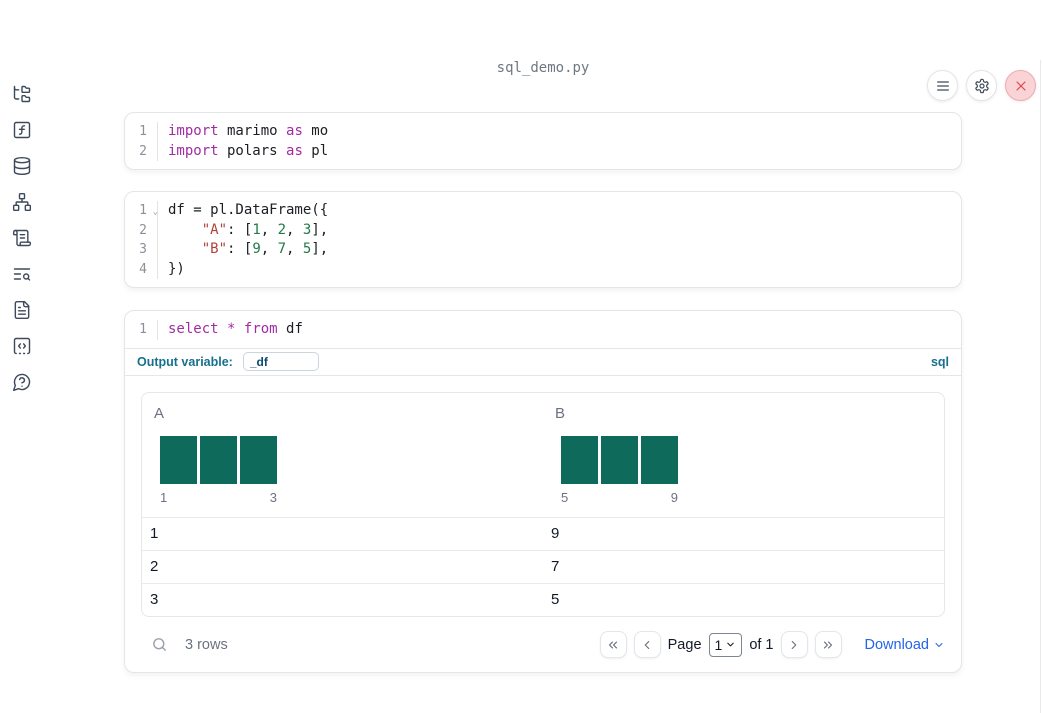  Describe the element at coordinates (273, 497) in the screenshot. I see `axis-max-label: 3` at that location.